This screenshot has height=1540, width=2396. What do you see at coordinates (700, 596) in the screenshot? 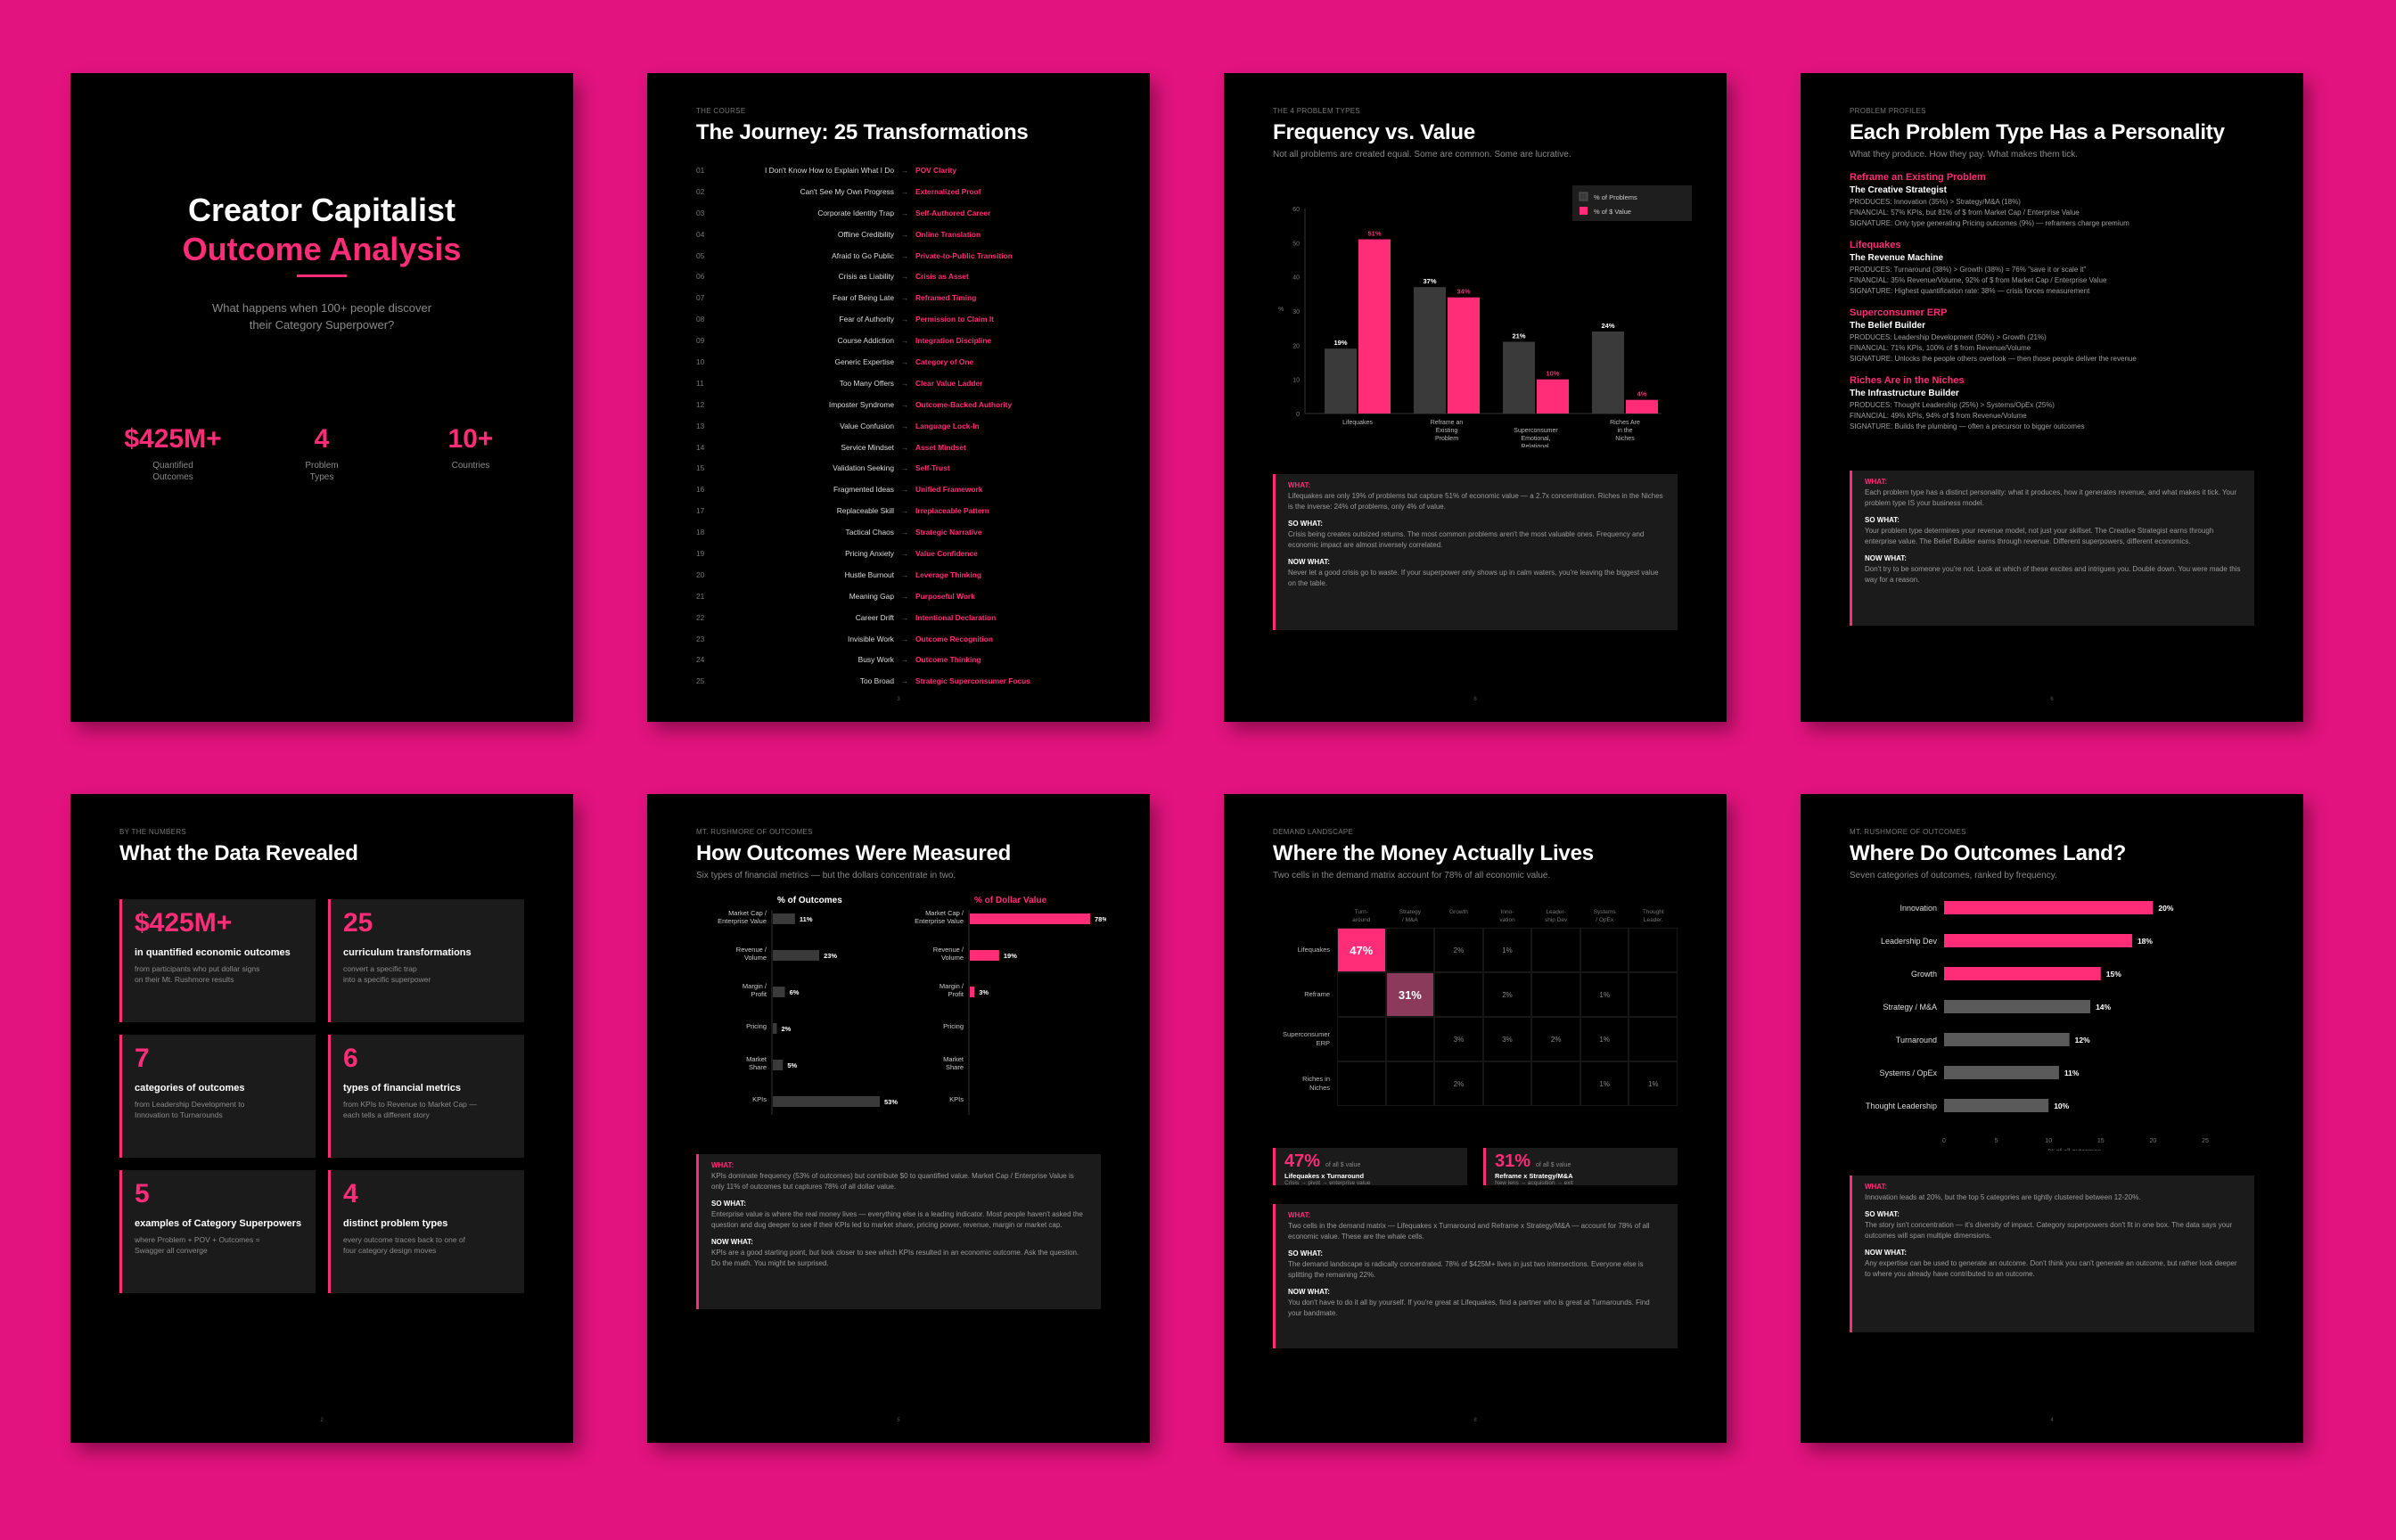
I see `transformation-number: 21` at bounding box center [700, 596].